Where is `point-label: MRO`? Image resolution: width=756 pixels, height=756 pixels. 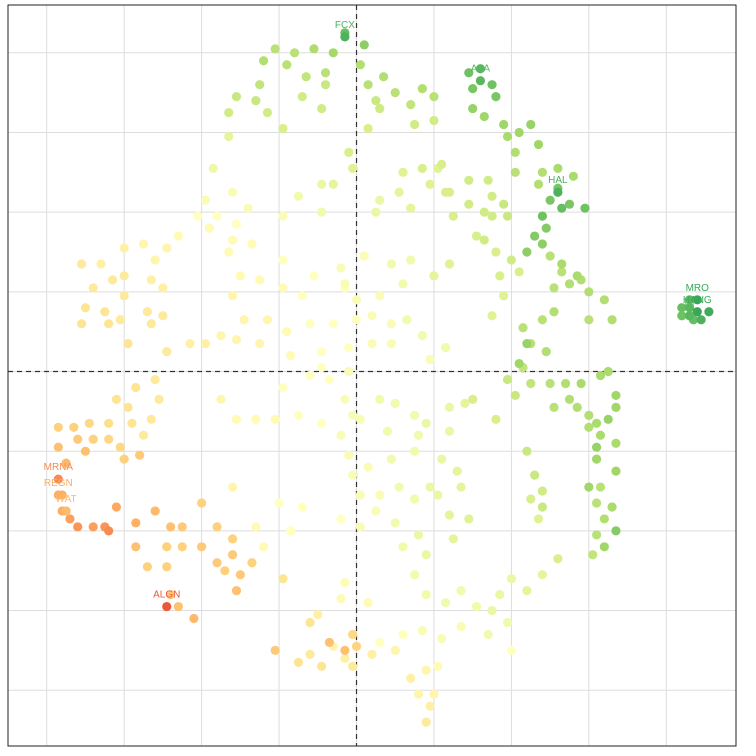 point-label: MRO is located at coordinates (698, 288).